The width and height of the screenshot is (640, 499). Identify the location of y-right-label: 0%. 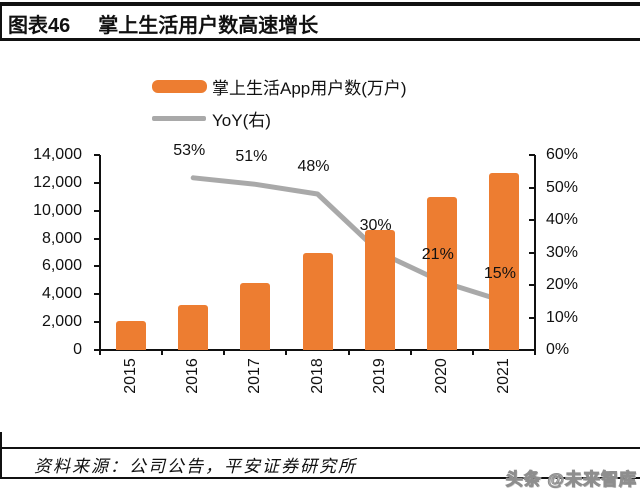
(558, 349).